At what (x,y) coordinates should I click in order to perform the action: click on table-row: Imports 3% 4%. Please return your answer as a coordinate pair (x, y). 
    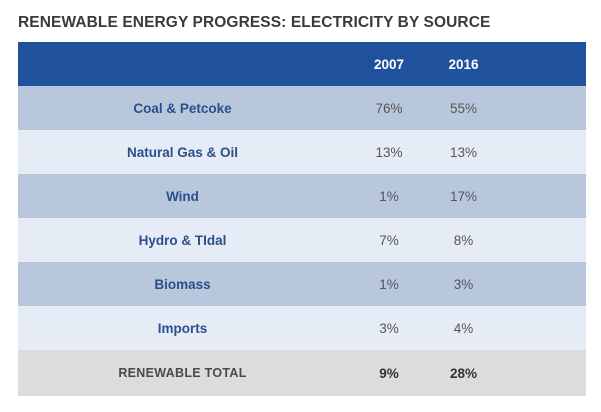
    Looking at the image, I should click on (302, 328).